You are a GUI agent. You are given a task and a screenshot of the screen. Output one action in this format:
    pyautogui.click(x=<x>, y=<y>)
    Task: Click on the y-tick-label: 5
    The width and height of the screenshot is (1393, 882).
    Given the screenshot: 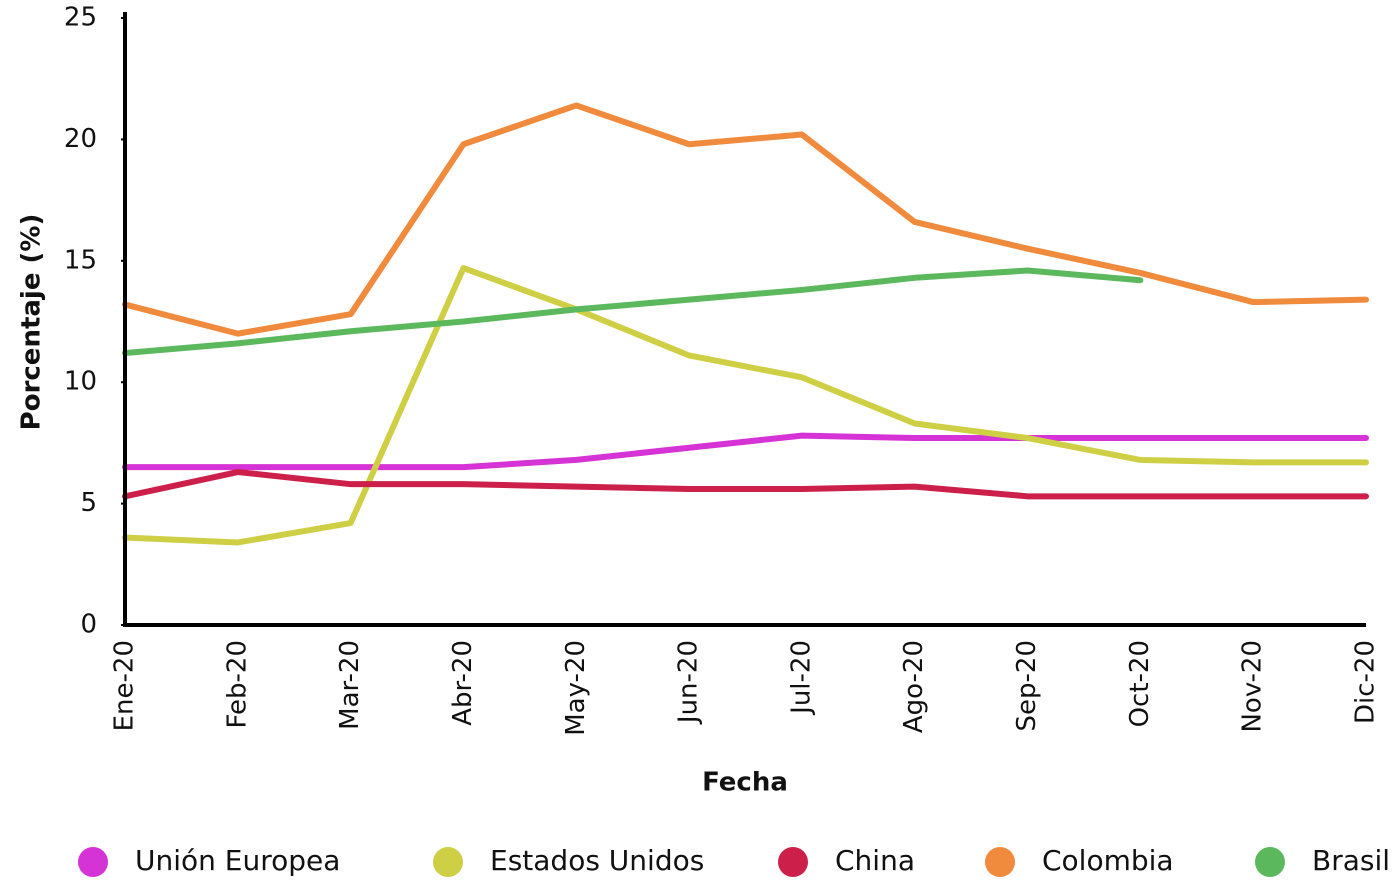 What is the action you would take?
    pyautogui.click(x=88, y=503)
    